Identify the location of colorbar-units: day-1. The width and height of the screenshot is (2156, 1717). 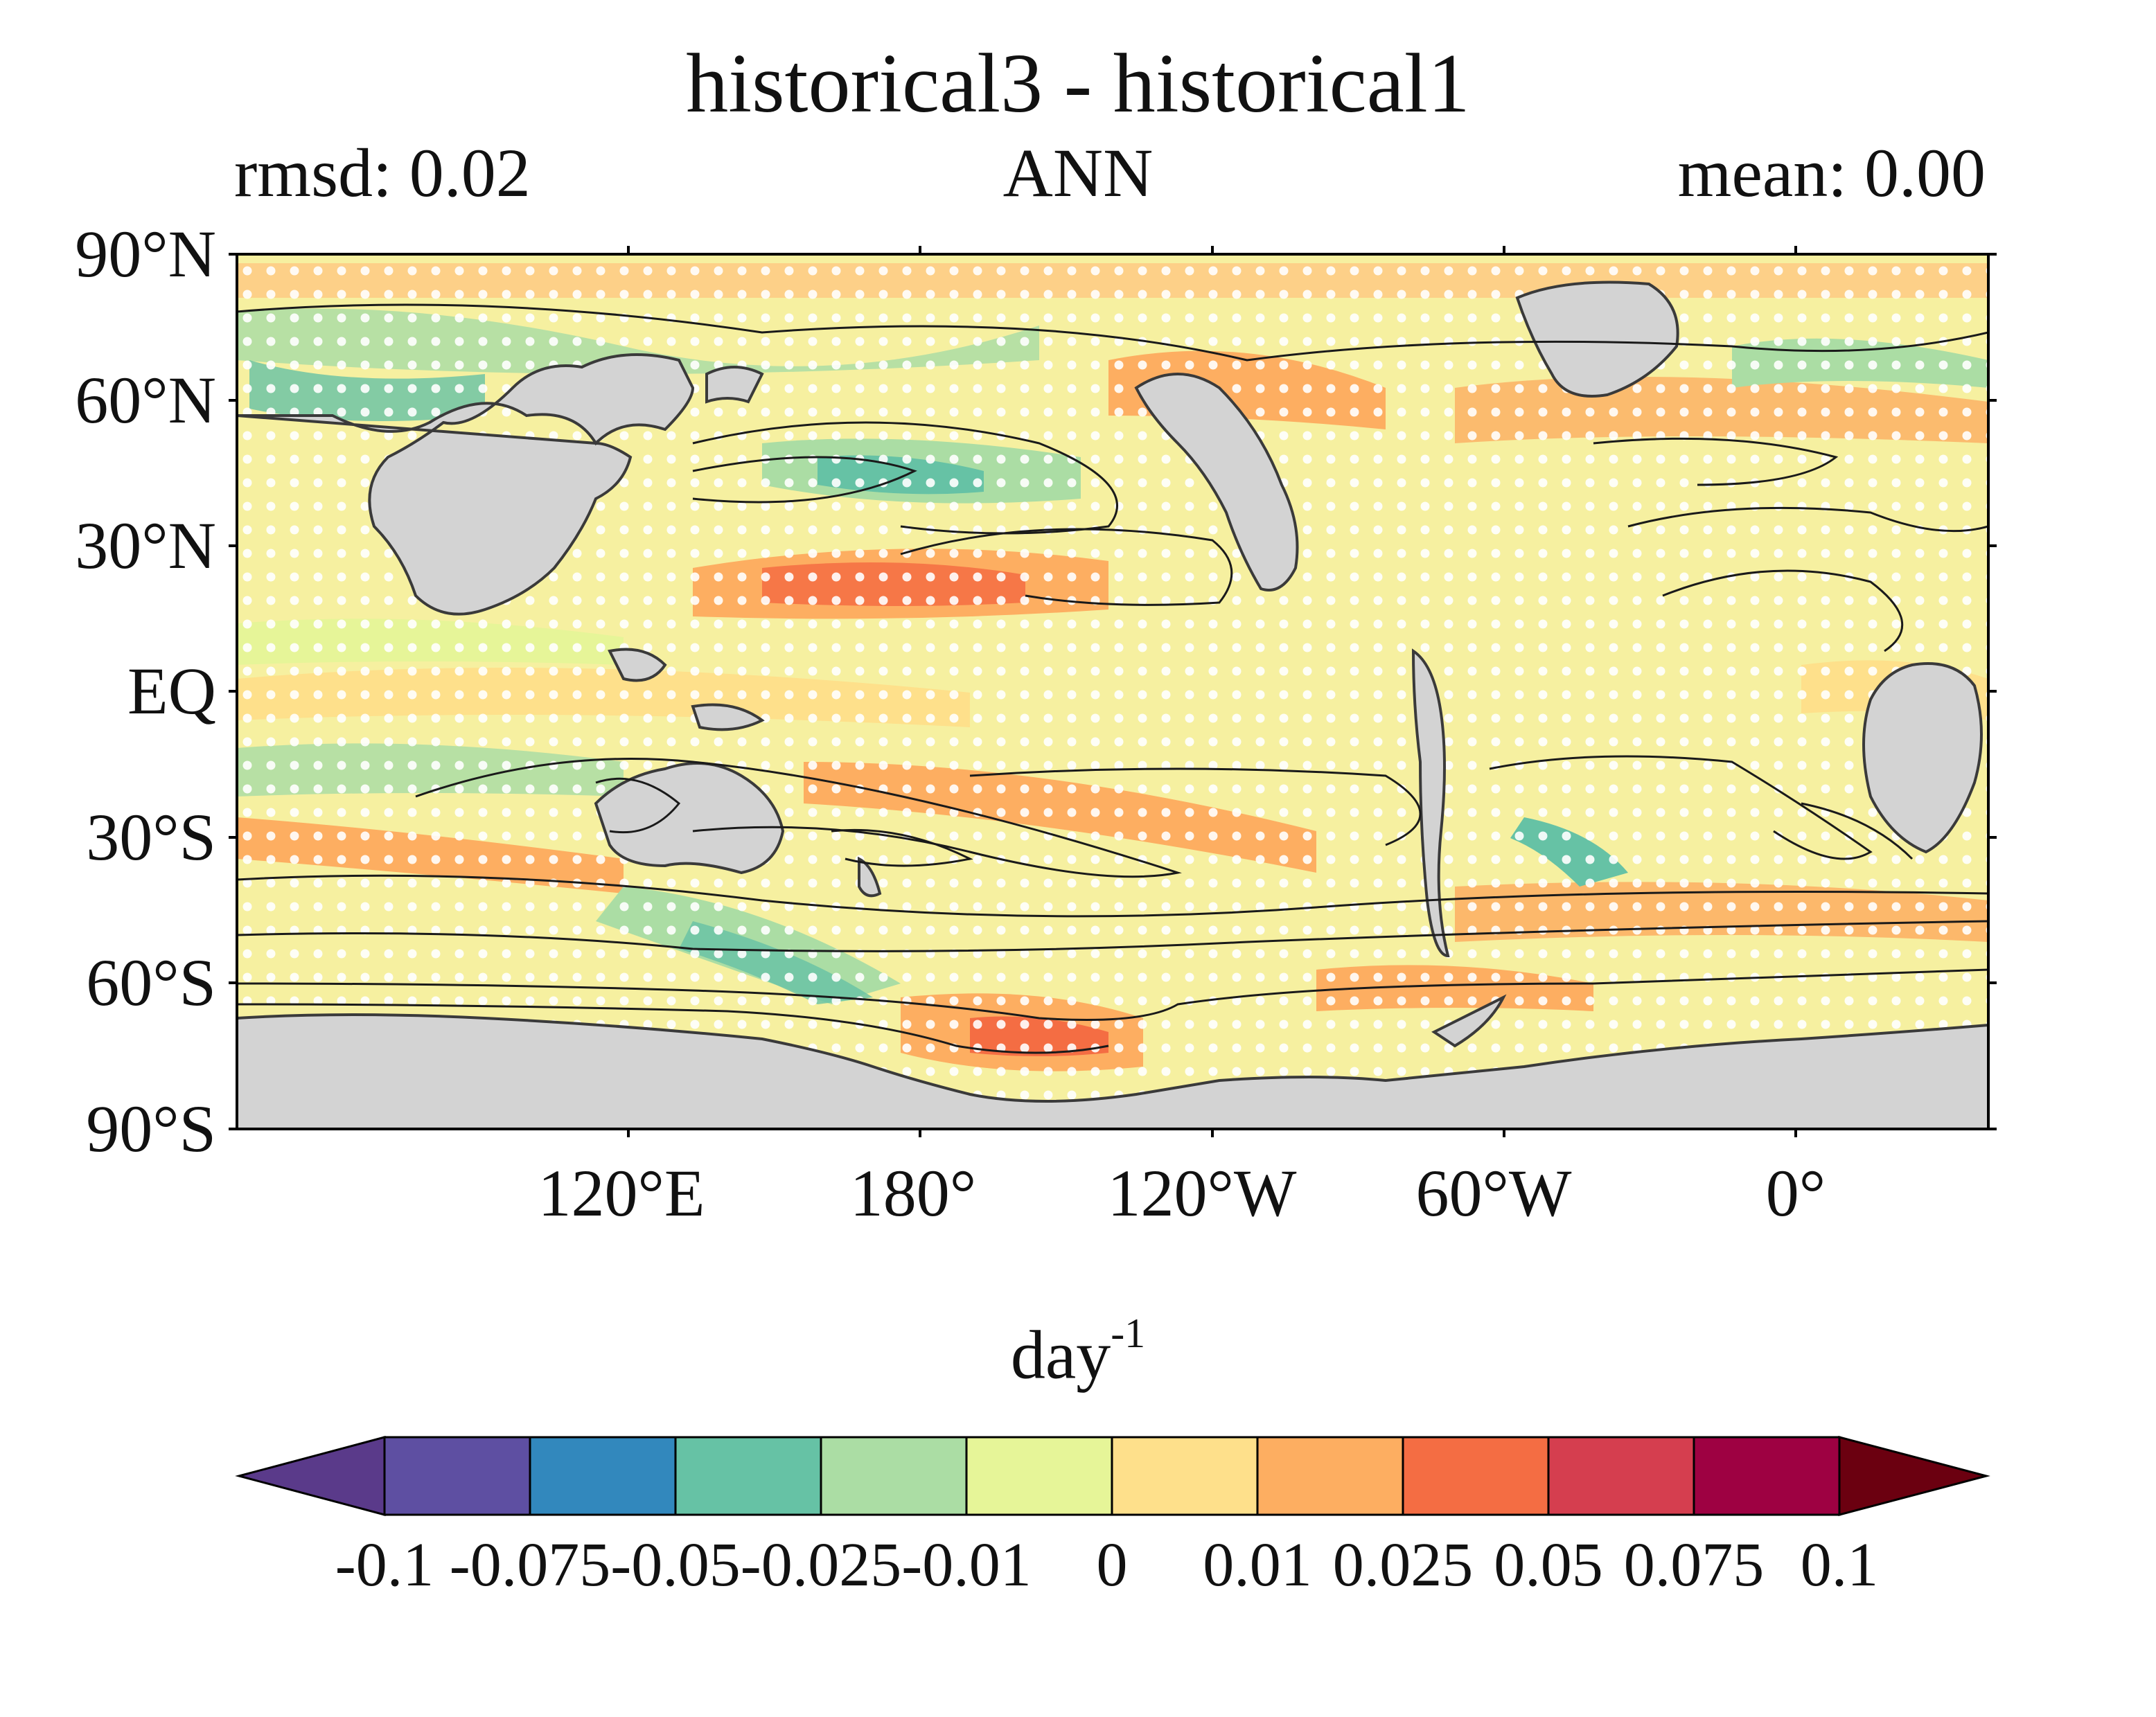
(1078, 1351).